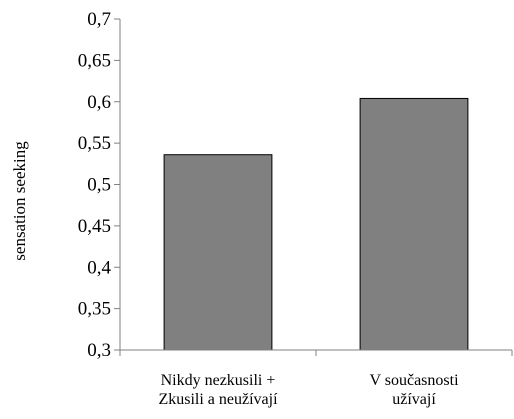  What do you see at coordinates (99, 267) in the screenshot?
I see `y-tick-label: 0,4` at bounding box center [99, 267].